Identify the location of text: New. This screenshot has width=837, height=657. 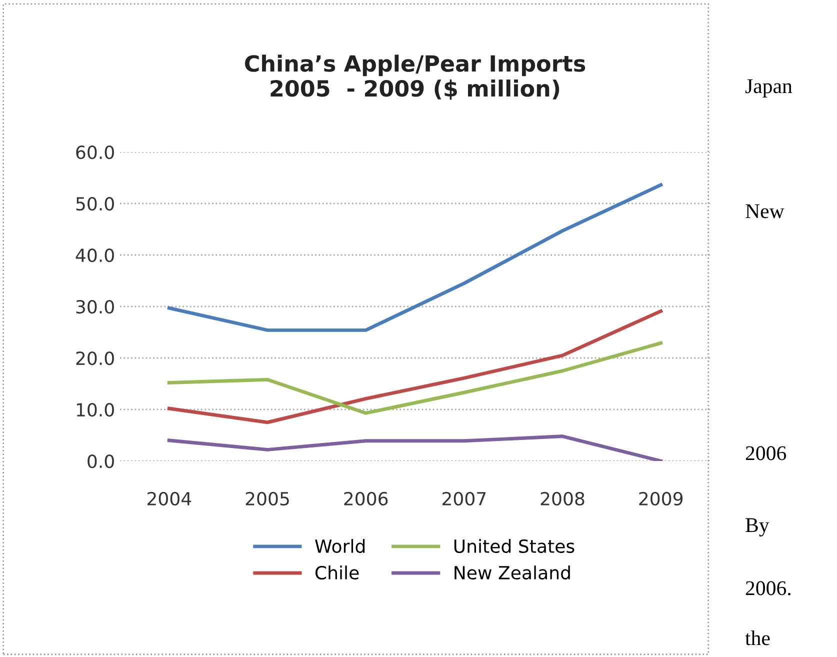
(765, 211).